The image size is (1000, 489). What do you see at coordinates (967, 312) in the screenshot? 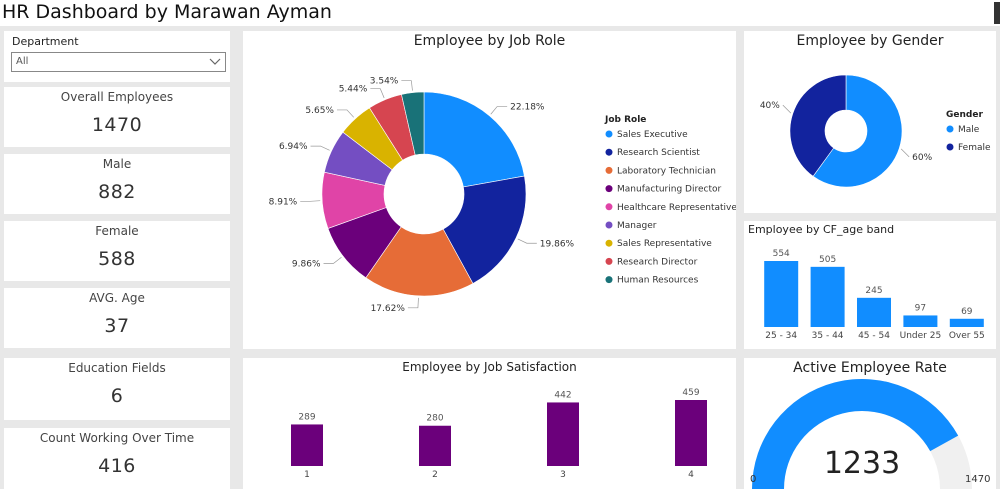
I see `data-label: 69` at bounding box center [967, 312].